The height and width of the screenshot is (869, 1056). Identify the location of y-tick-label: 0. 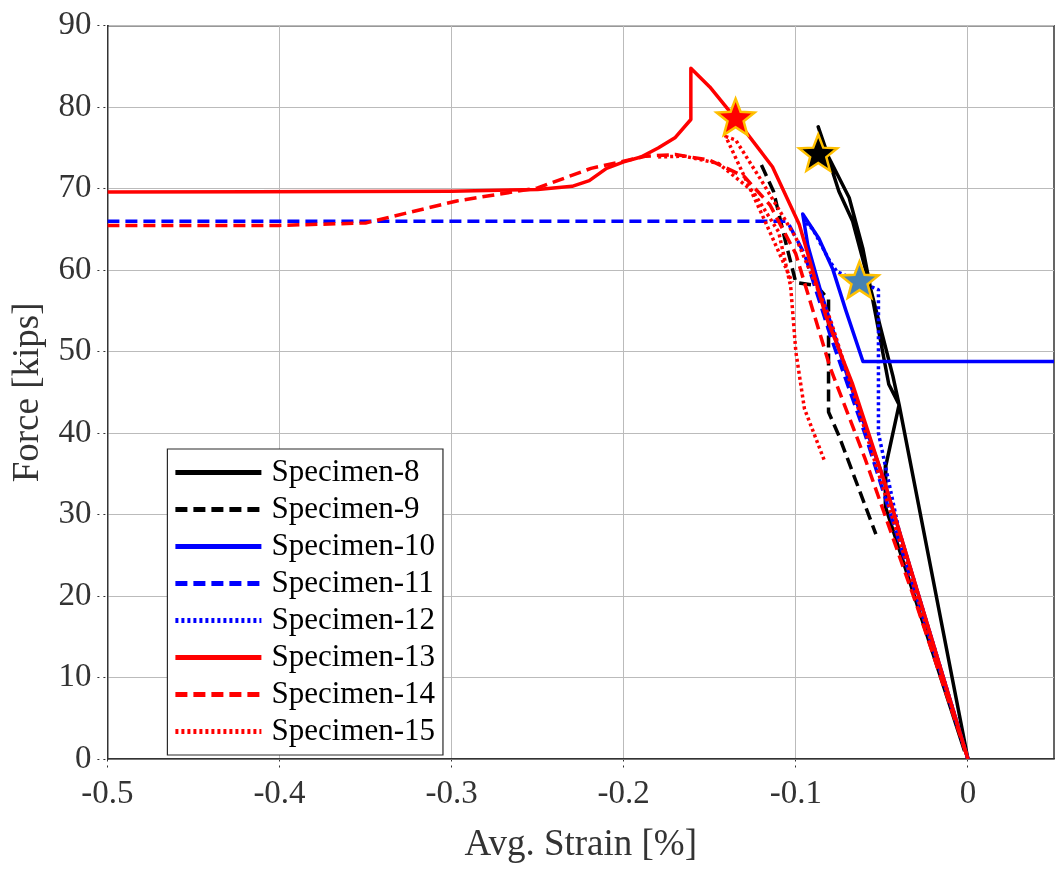
(83, 756).